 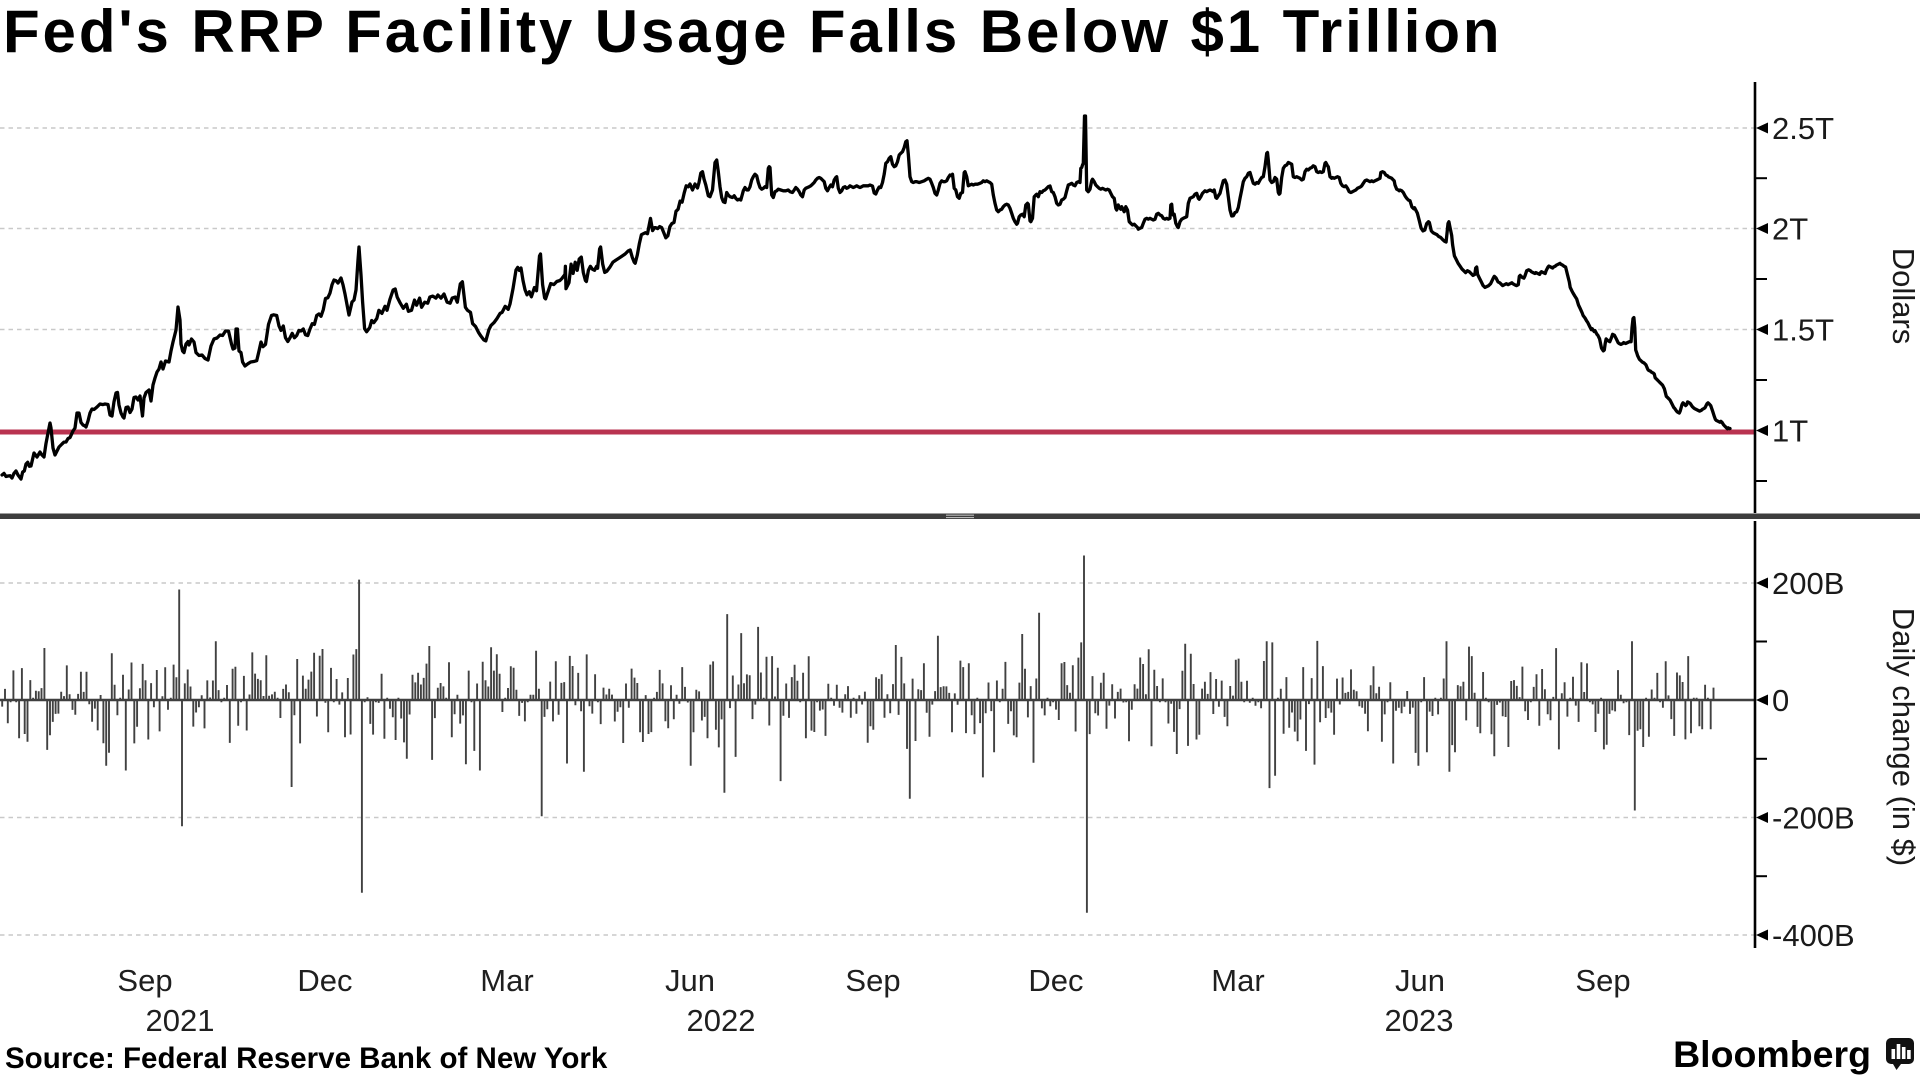 I want to click on svg-text: 2.5T, so click(x=1803, y=128).